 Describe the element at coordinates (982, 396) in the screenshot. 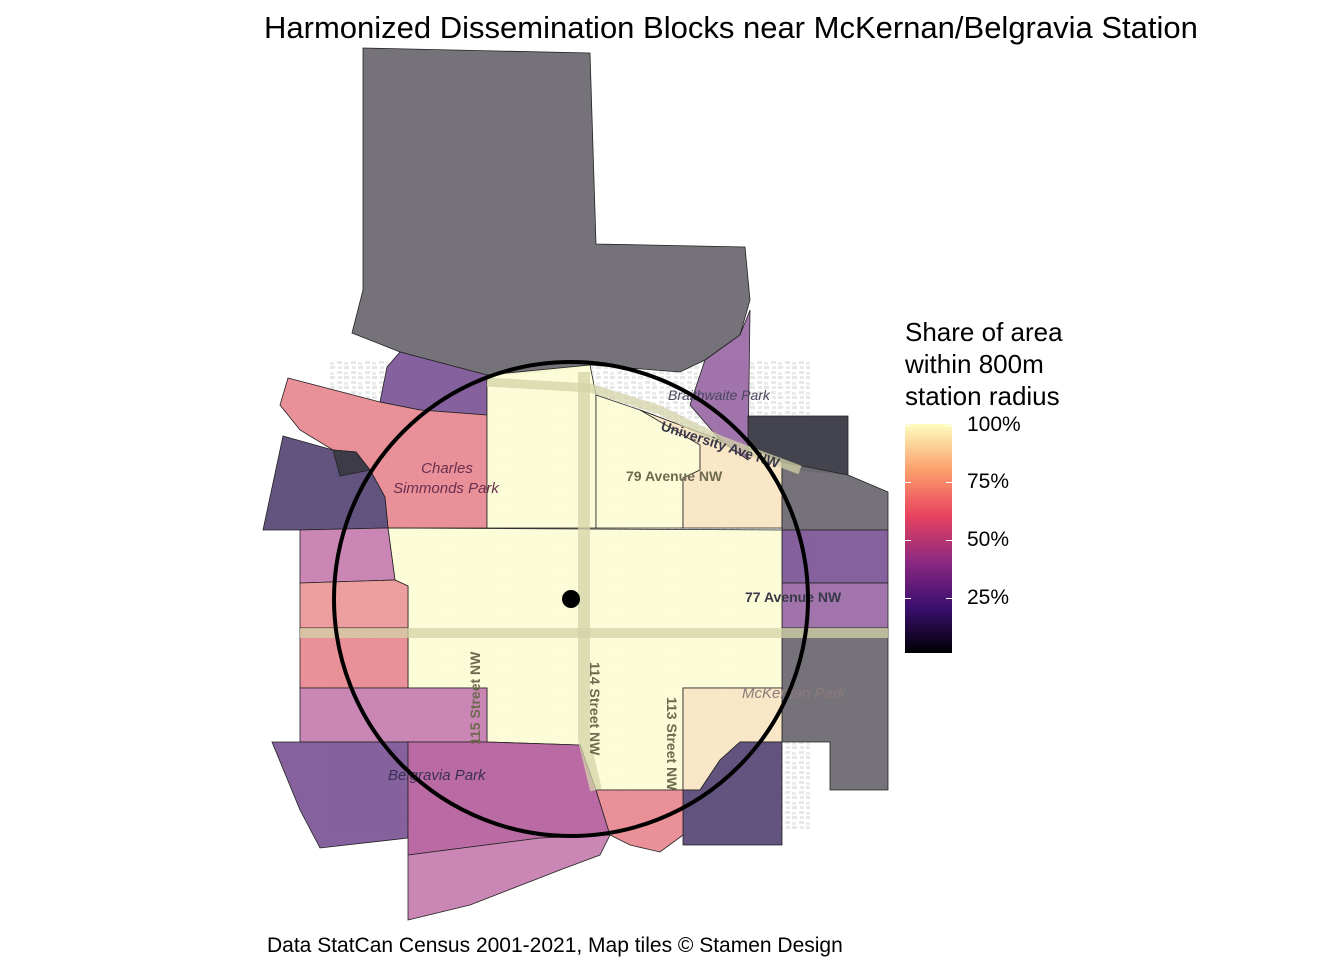

I see `legend-title-line-3: station radius` at that location.